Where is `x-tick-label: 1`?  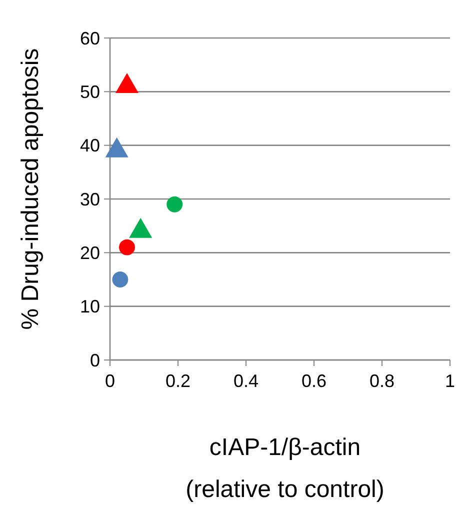 x-tick-label: 1 is located at coordinates (450, 381).